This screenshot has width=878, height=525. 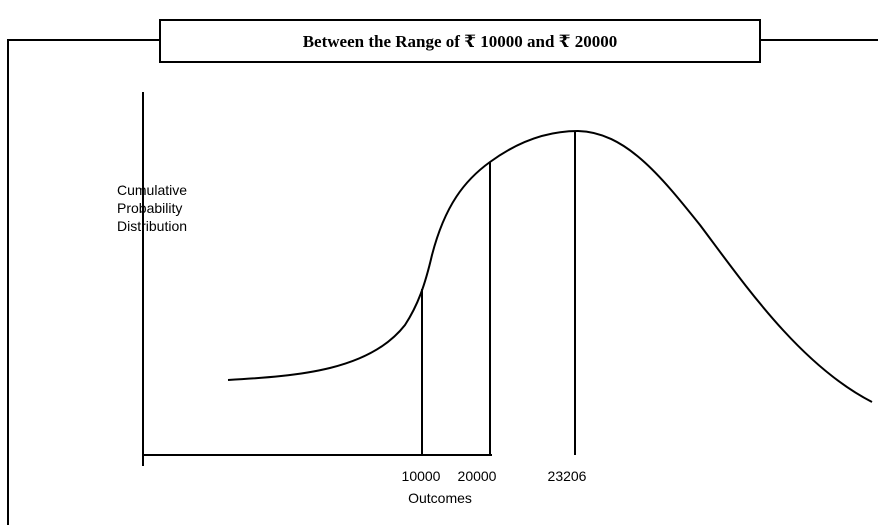 I want to click on title-box, so click(x=460, y=41).